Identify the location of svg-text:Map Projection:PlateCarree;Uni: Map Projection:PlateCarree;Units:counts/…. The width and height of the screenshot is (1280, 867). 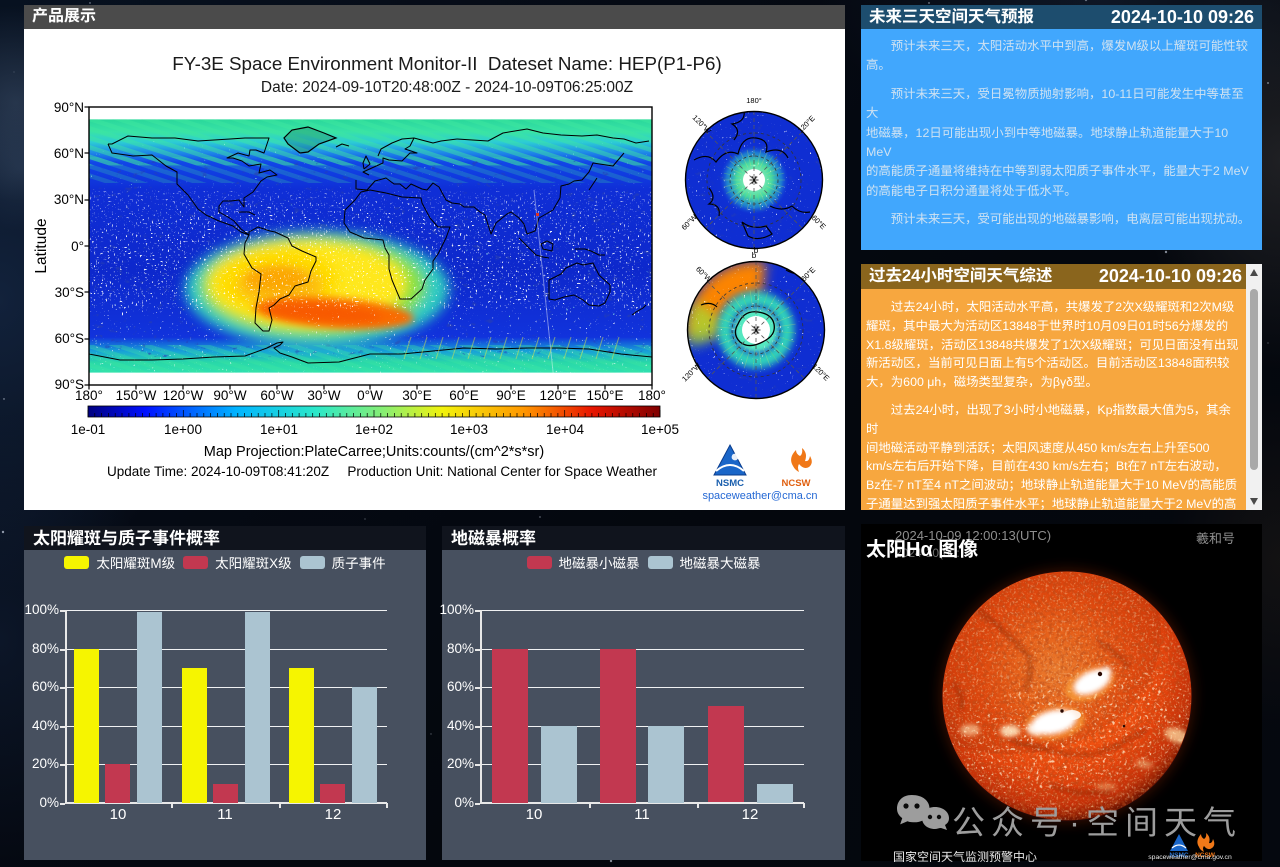
(374, 452).